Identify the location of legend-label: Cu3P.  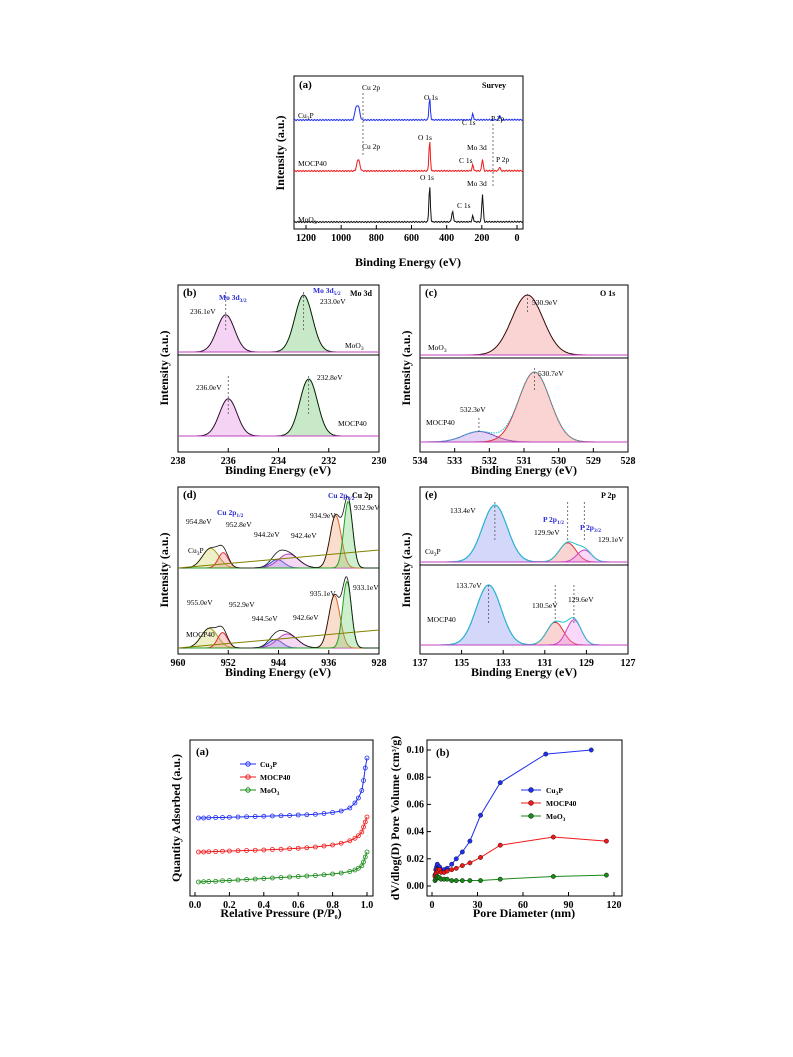
(268, 765).